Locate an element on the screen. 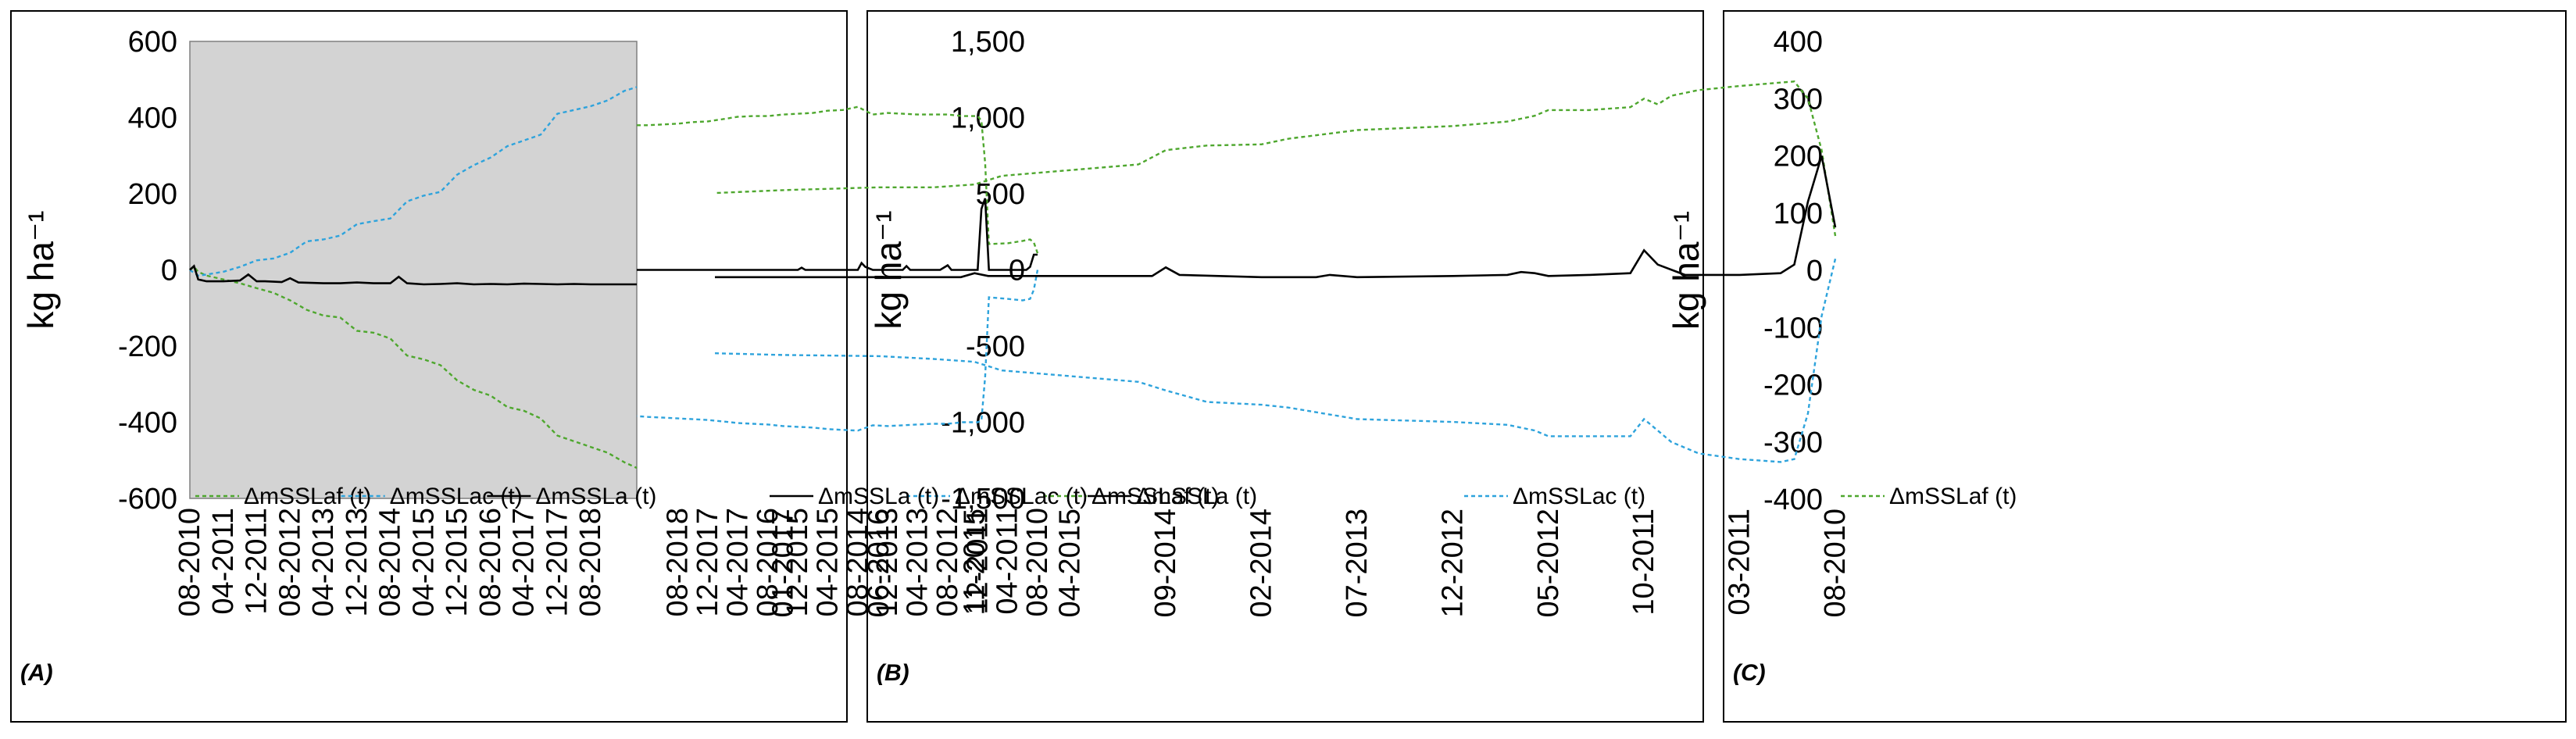  x-tick-label: 05-2012 is located at coordinates (1549, 563).